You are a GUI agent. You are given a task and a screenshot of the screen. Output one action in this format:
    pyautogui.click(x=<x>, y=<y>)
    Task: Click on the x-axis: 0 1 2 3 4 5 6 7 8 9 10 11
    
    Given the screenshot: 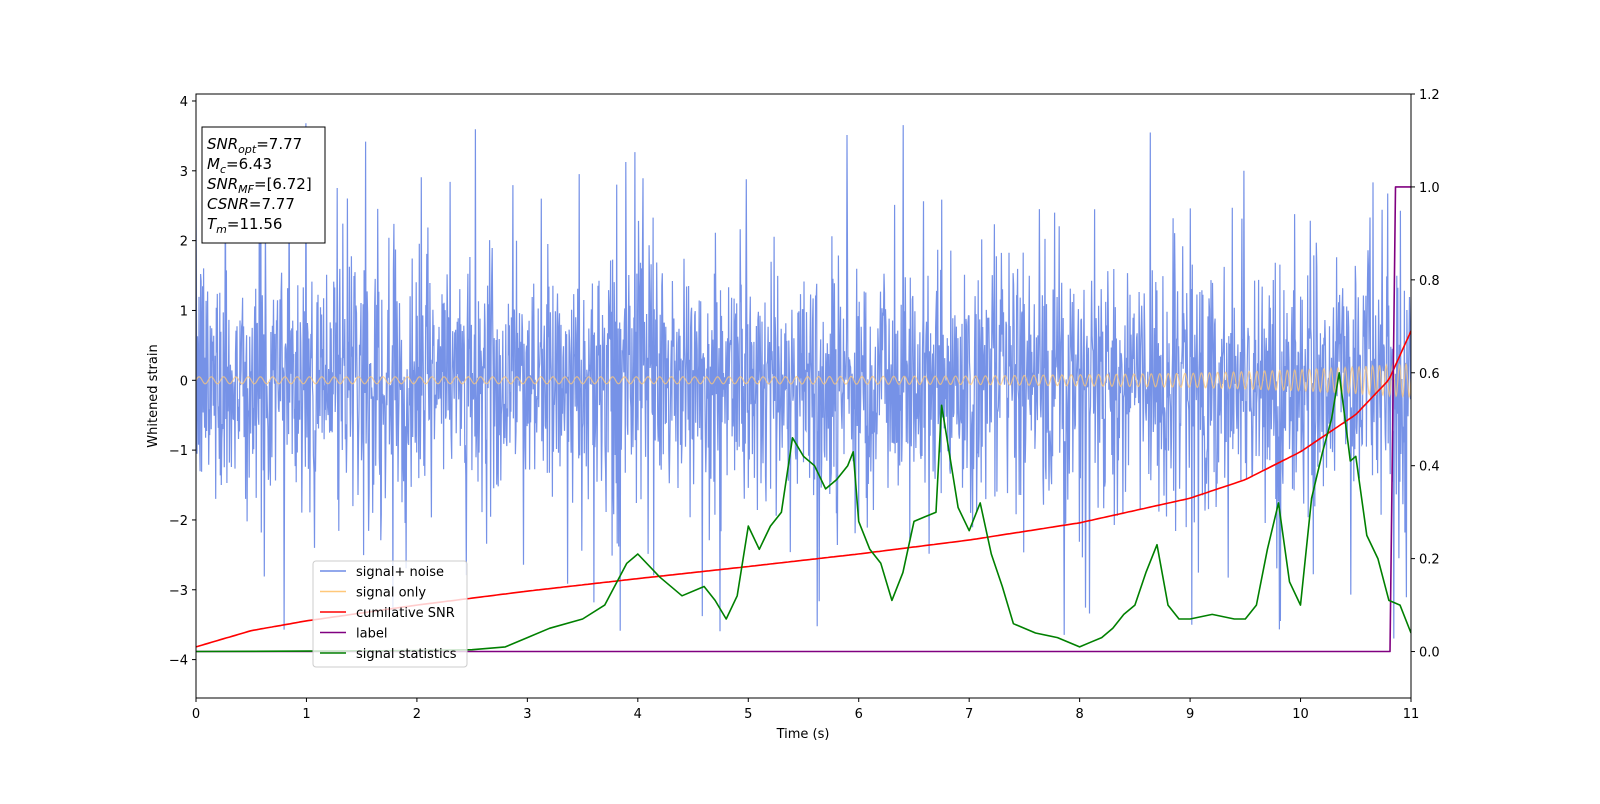 What is the action you would take?
    pyautogui.click(x=805, y=710)
    